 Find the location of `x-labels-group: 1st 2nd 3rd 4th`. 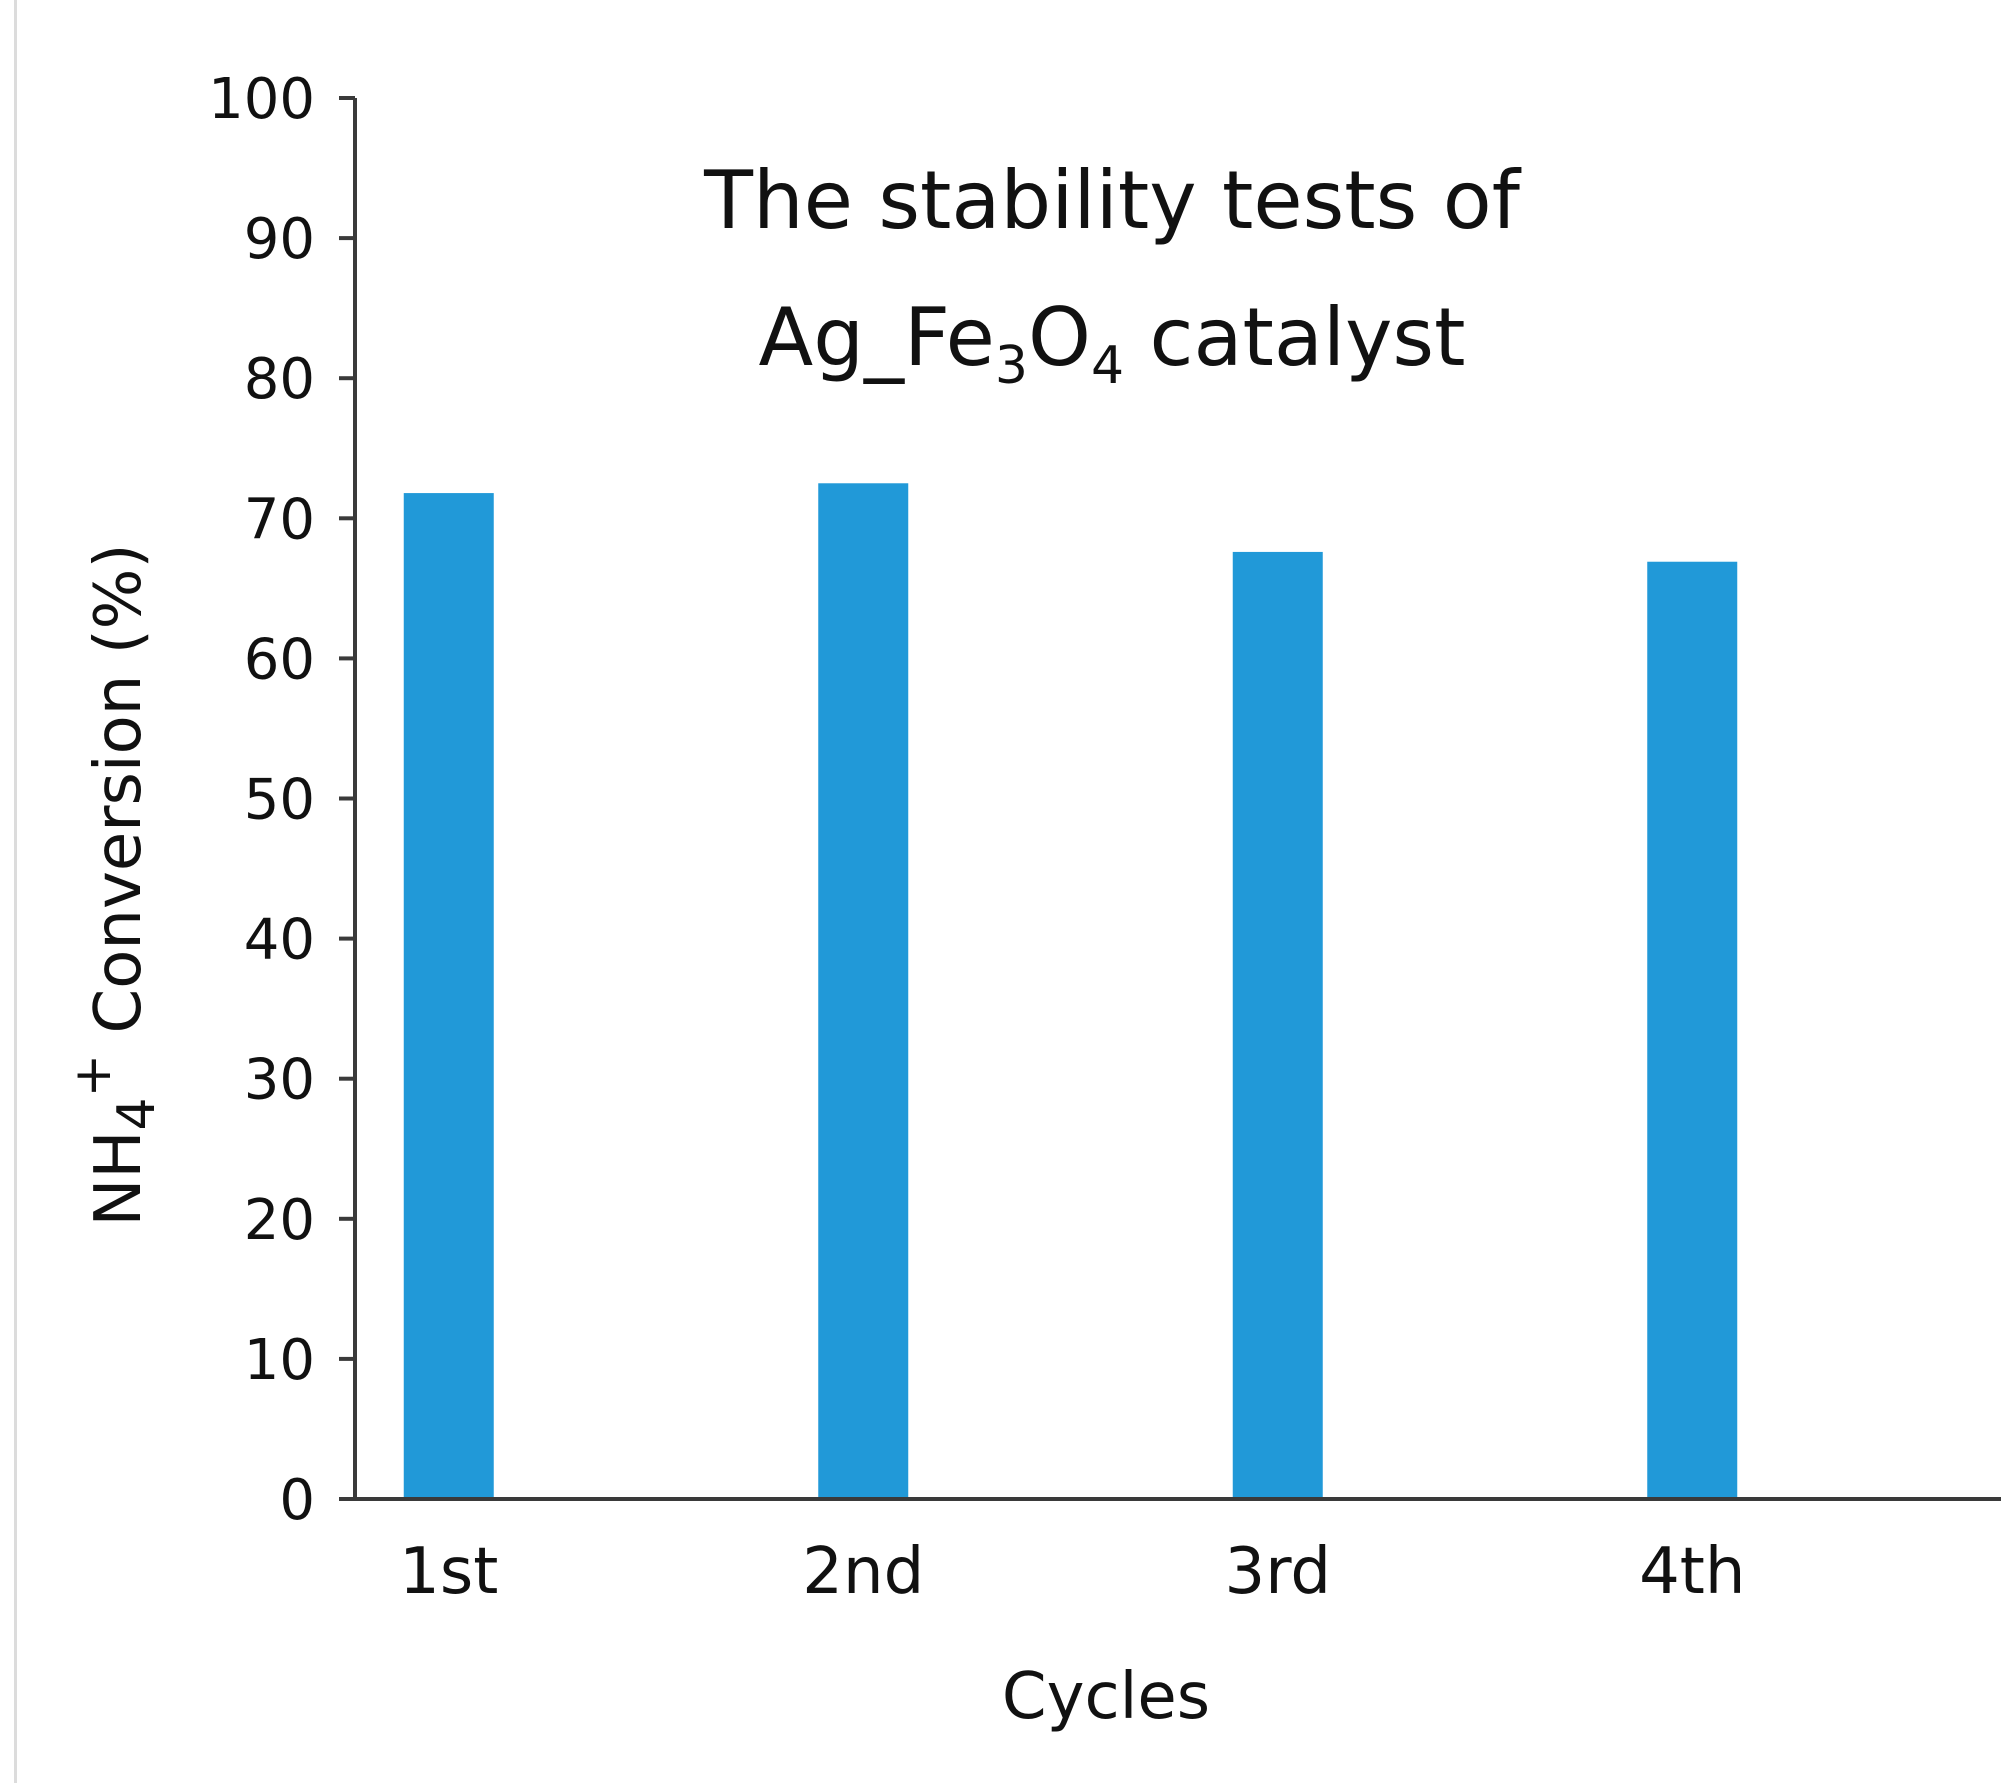

x-labels-group: 1st 2nd 3rd 4th is located at coordinates (1072, 1572).